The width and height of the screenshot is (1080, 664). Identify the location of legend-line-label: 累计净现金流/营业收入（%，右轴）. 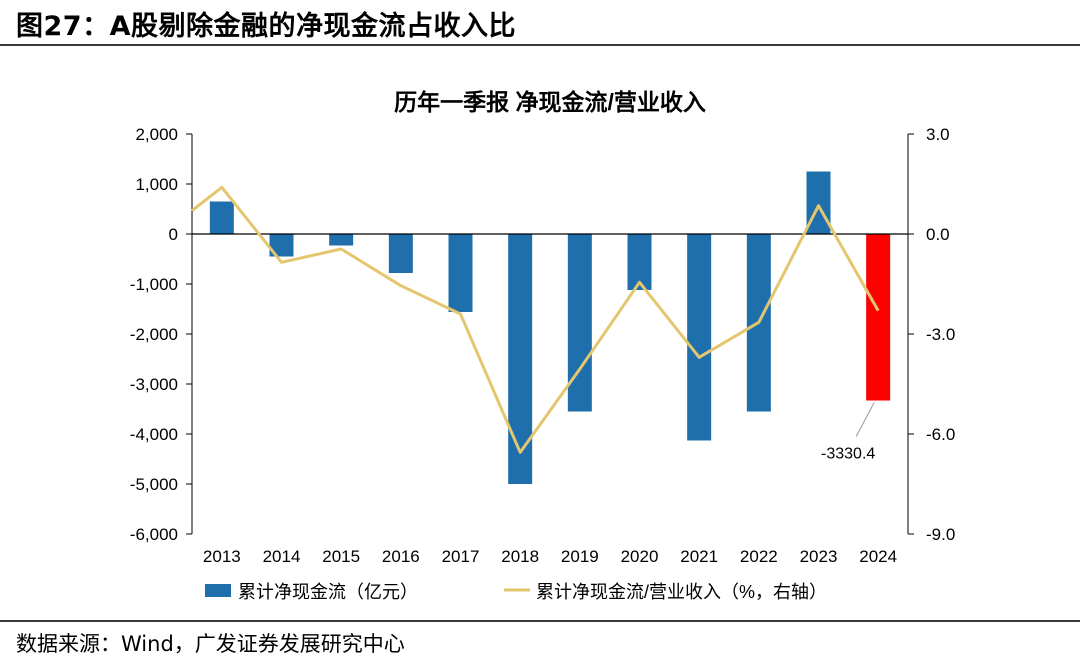
(681, 592).